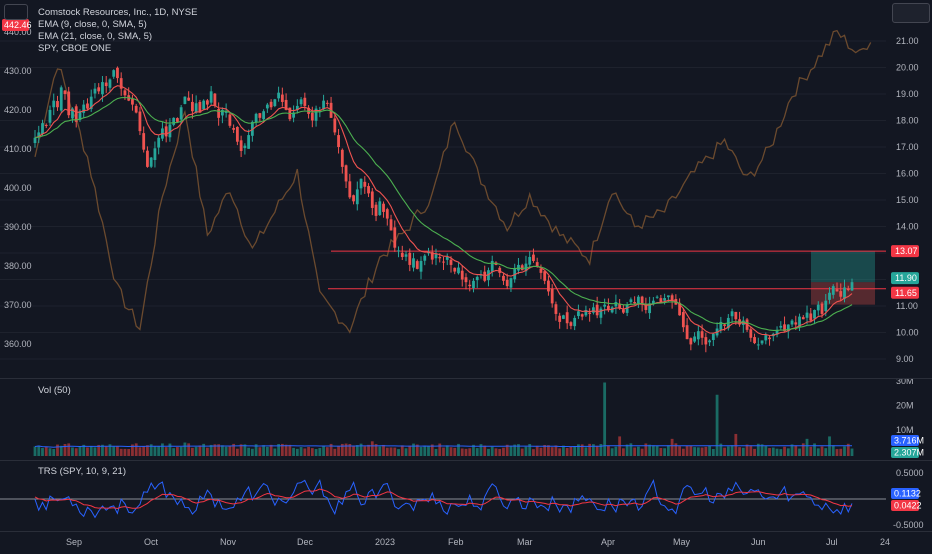 The width and height of the screenshot is (932, 554). I want to click on chart-menu-button, so click(16, 12).